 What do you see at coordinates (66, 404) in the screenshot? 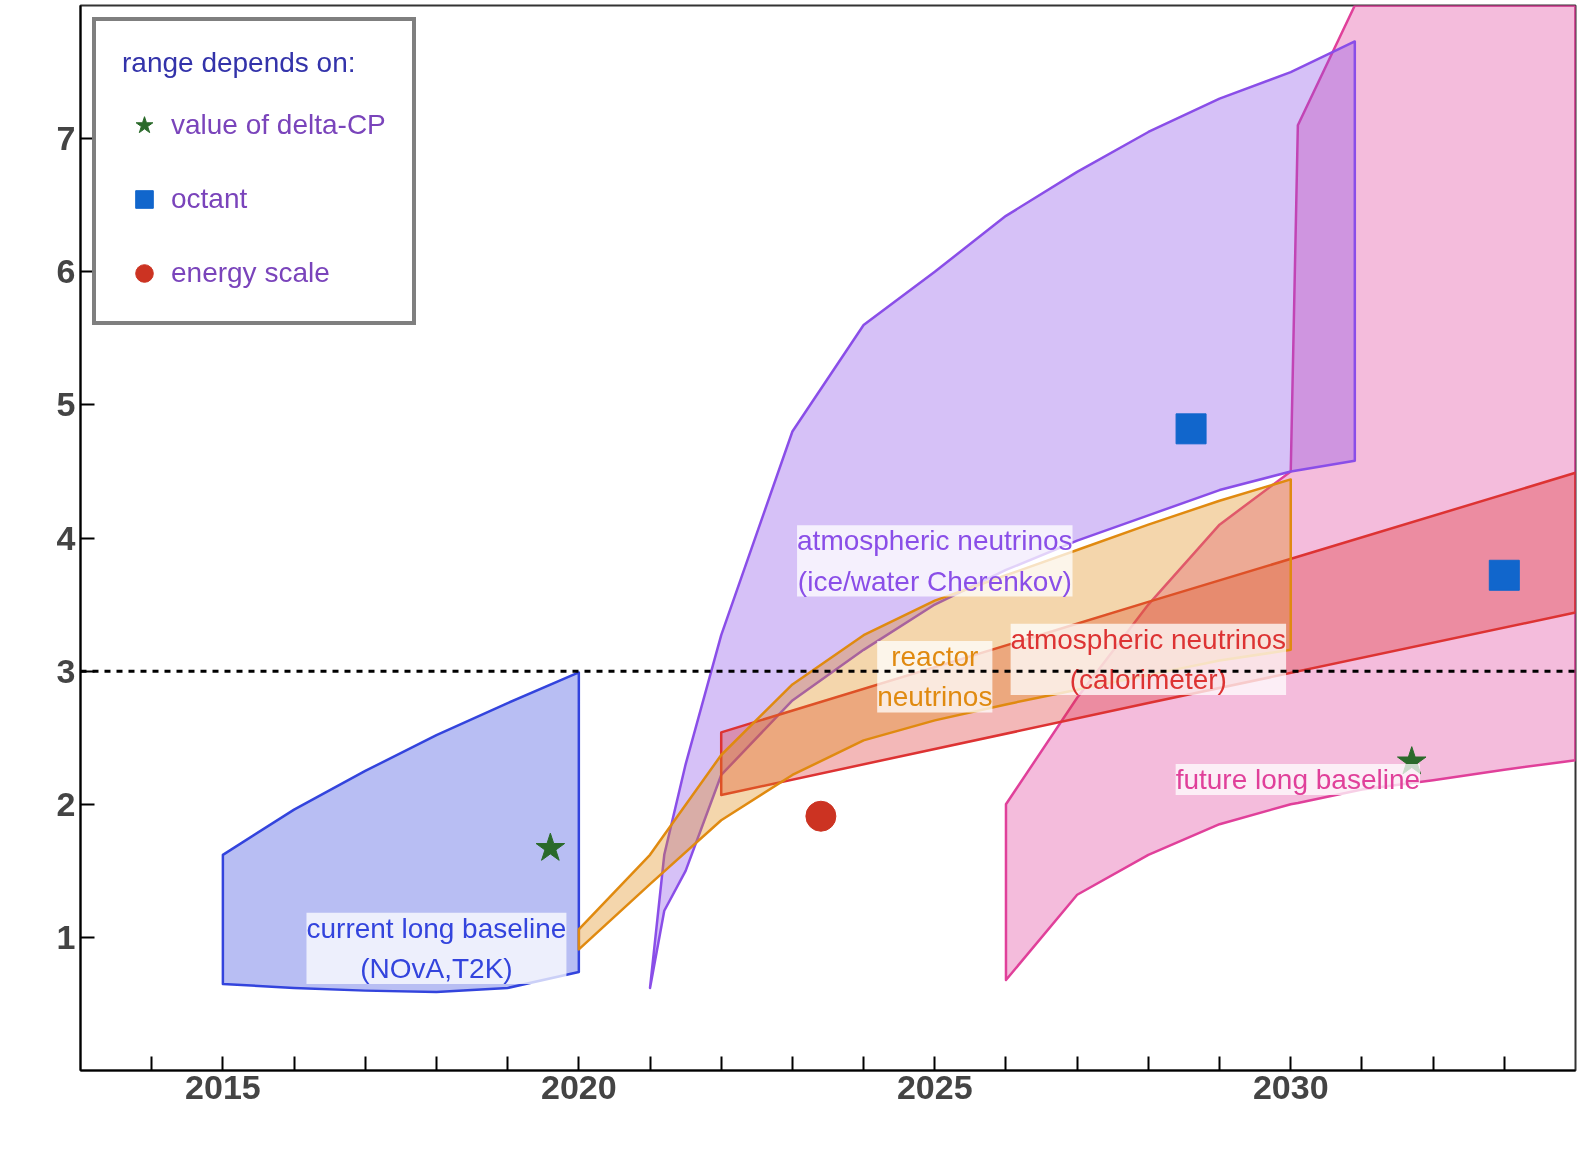
I see `y-tick-label: 5` at bounding box center [66, 404].